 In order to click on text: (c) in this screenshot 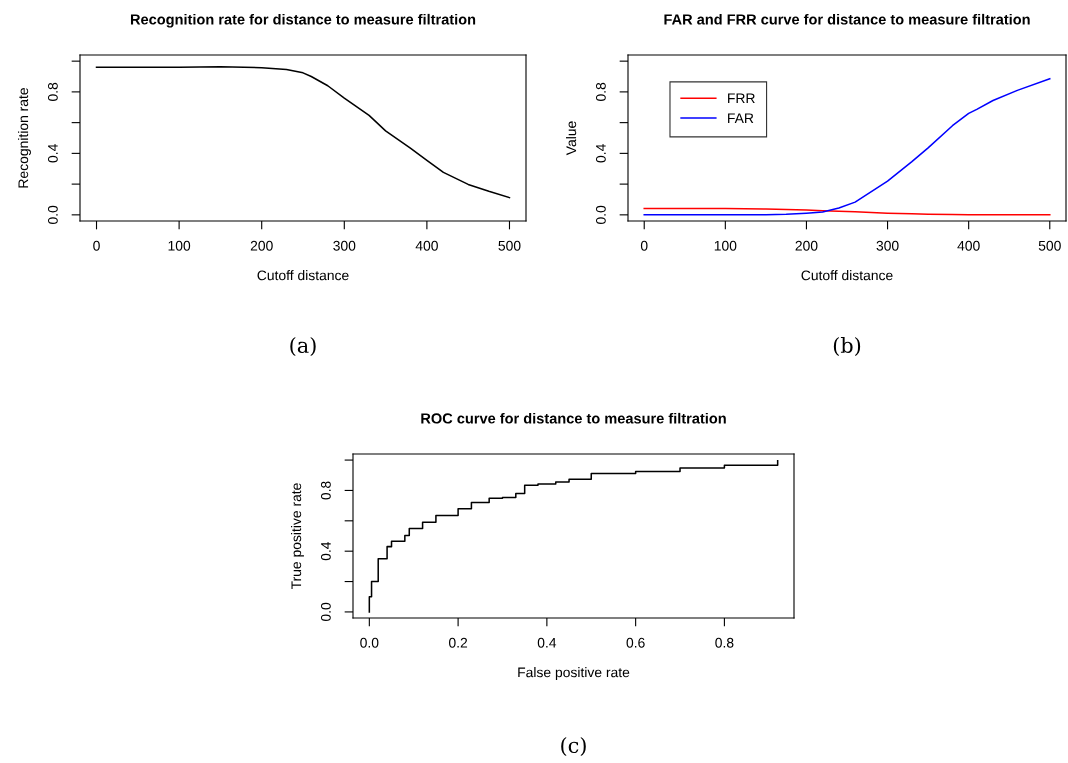, I will do `click(573, 746)`.